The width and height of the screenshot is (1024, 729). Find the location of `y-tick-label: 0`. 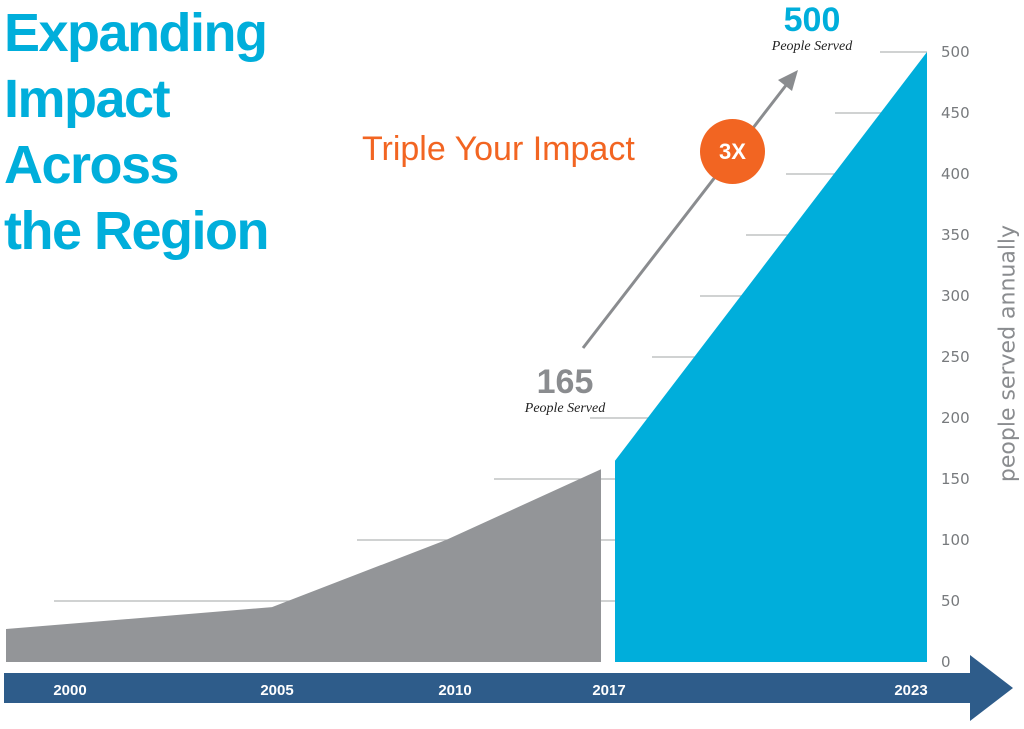

y-tick-label: 0 is located at coordinates (946, 662).